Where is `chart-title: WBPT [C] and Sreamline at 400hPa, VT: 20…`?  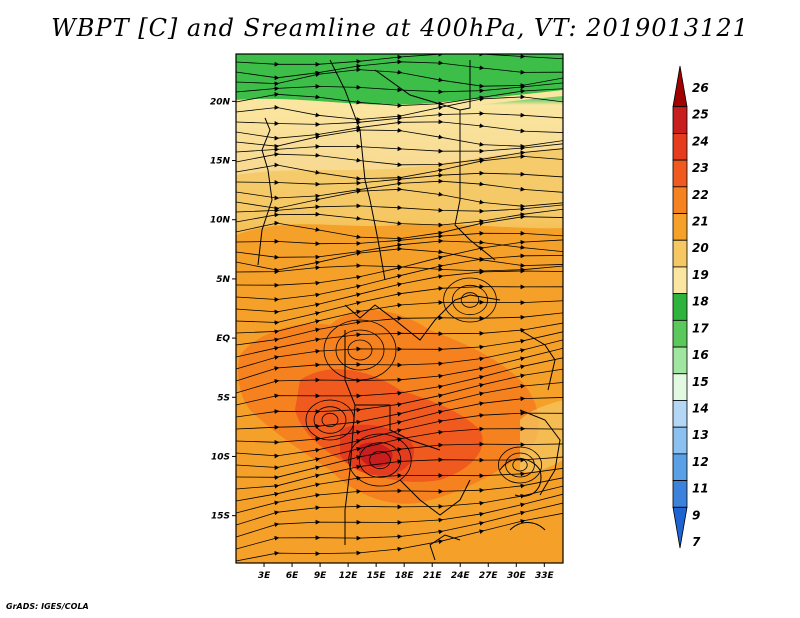 chart-title: WBPT [C] and Sreamline at 400hPa, VT: 20… is located at coordinates (400, 28).